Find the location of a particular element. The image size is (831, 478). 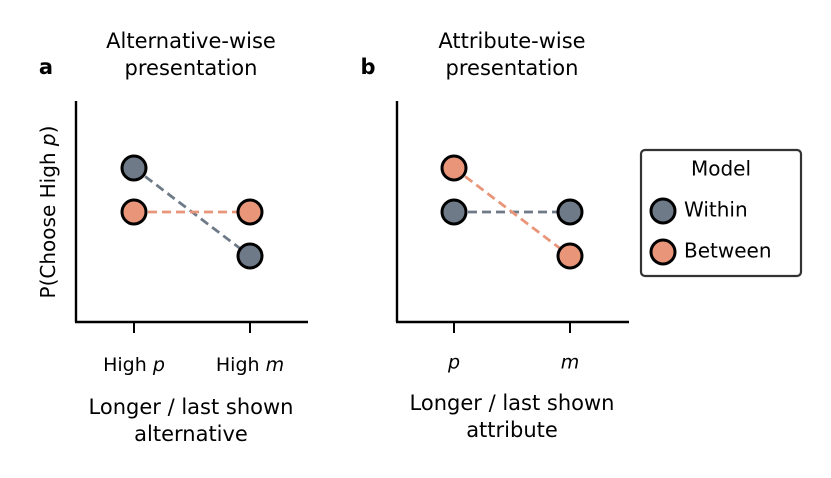

legend-marker-within is located at coordinates (663, 211).